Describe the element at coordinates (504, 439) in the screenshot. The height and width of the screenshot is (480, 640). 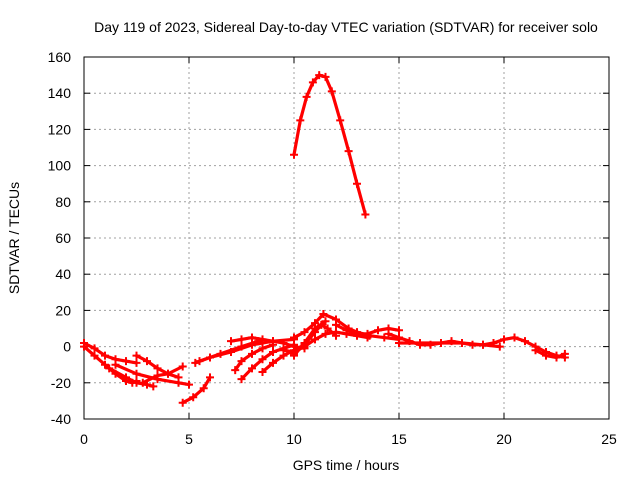
I see `x-tick-label: 20` at that location.